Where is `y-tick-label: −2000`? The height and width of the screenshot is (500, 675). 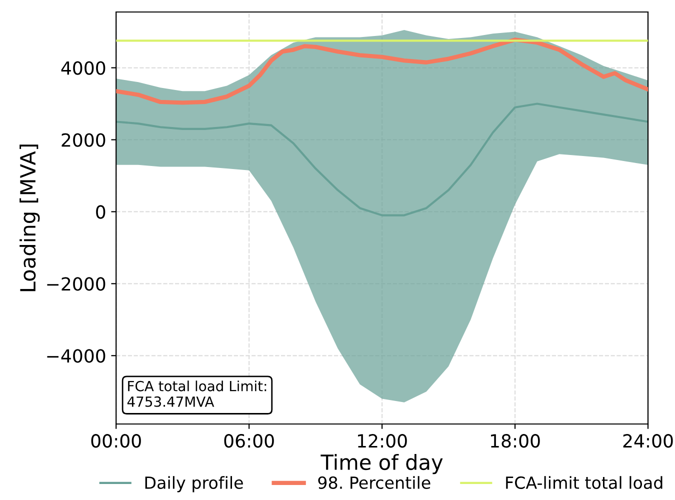 y-tick-label: −2000 is located at coordinates (76, 284).